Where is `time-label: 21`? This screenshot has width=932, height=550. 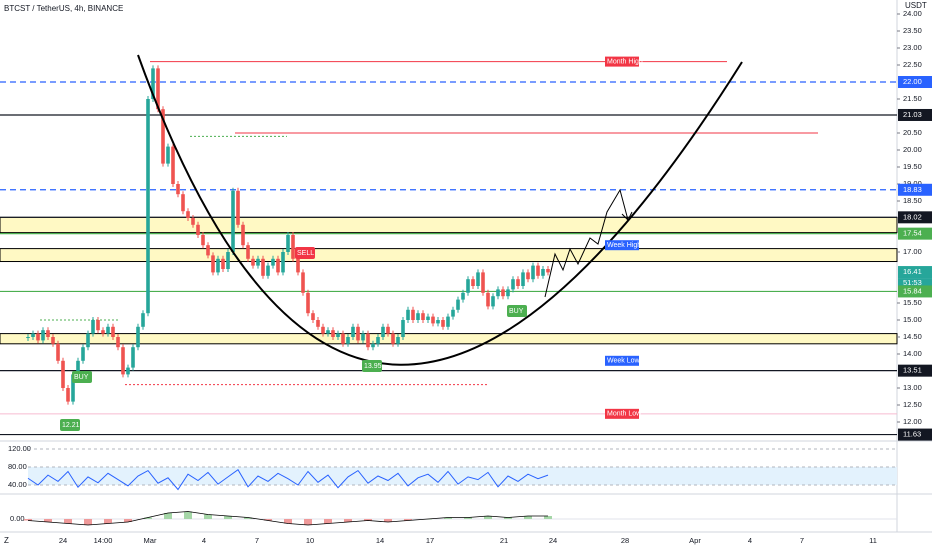 time-label: 21 is located at coordinates (504, 540).